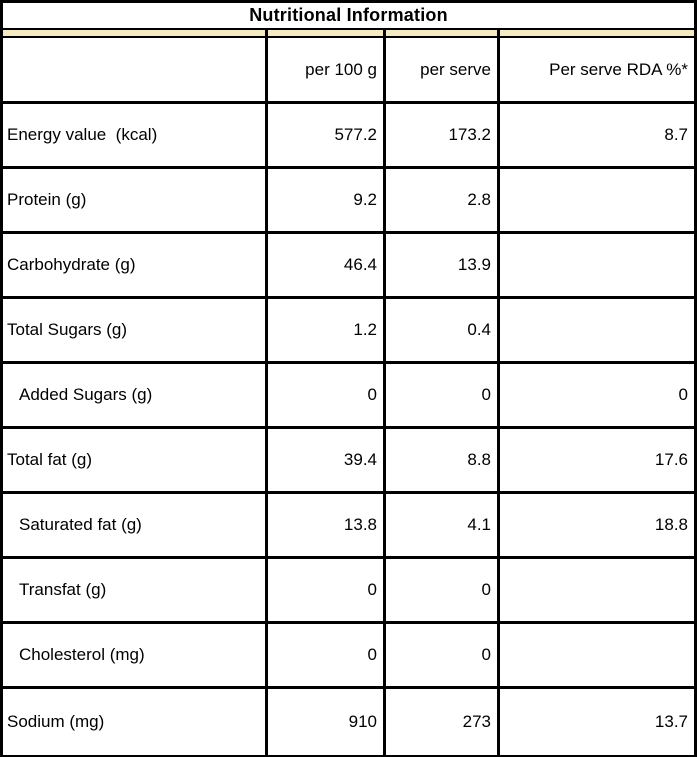 This screenshot has width=697, height=757. I want to click on rda-value: 0, so click(595, 395).